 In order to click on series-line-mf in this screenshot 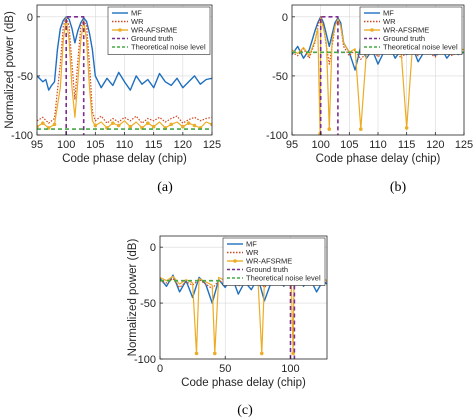, I will do `click(124, 53)`.